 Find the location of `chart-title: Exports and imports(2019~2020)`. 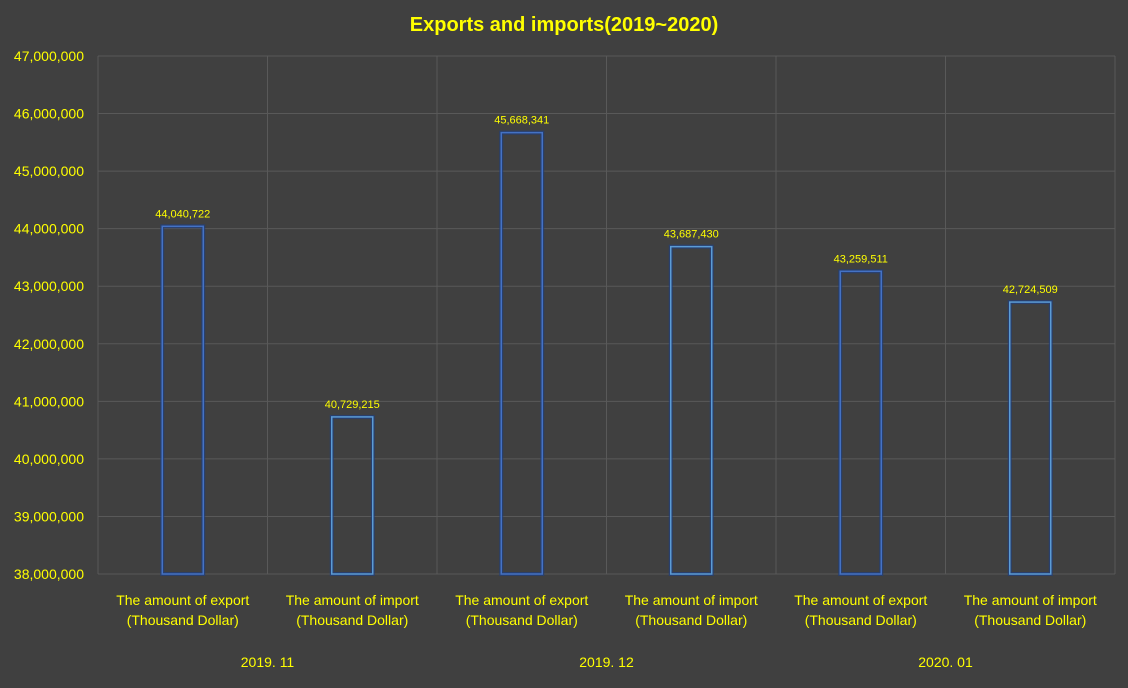

chart-title: Exports and imports(2019~2020) is located at coordinates (564, 25).